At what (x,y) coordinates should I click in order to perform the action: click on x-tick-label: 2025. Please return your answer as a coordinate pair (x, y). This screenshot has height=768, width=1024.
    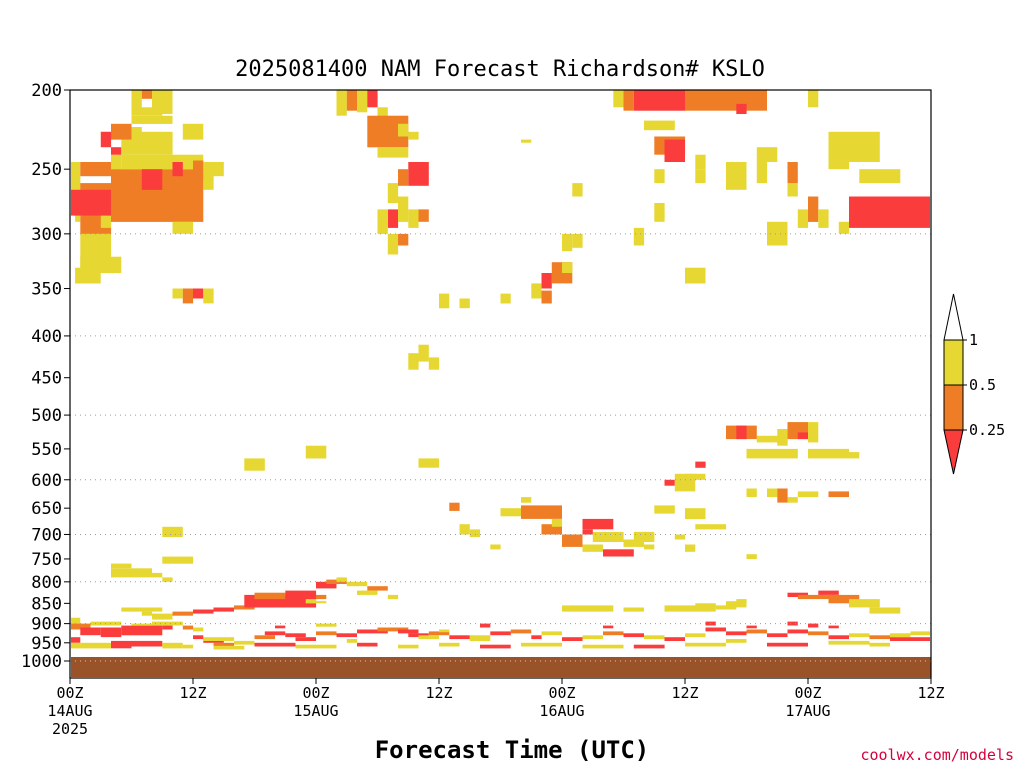
    Looking at the image, I should click on (70, 729).